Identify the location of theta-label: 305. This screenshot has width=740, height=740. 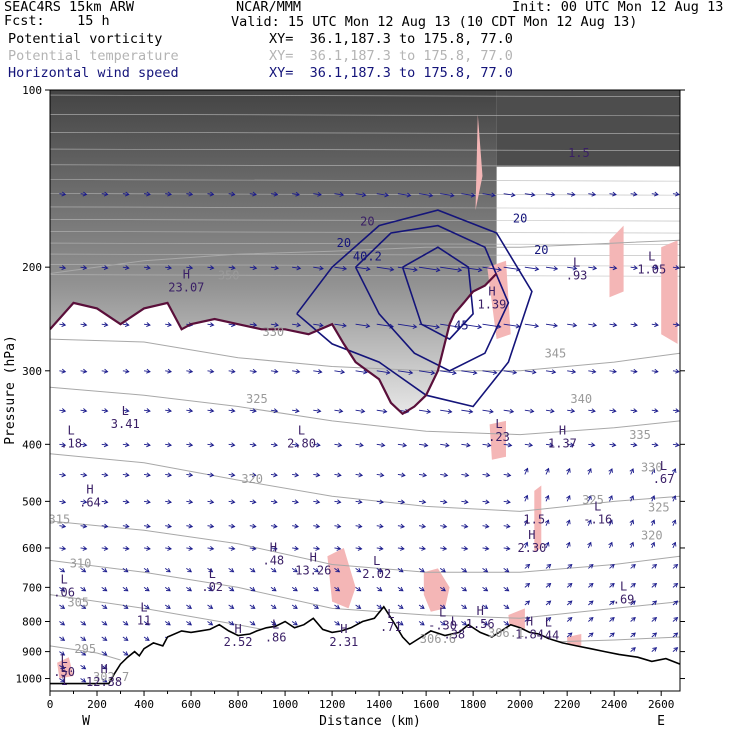
(78, 603).